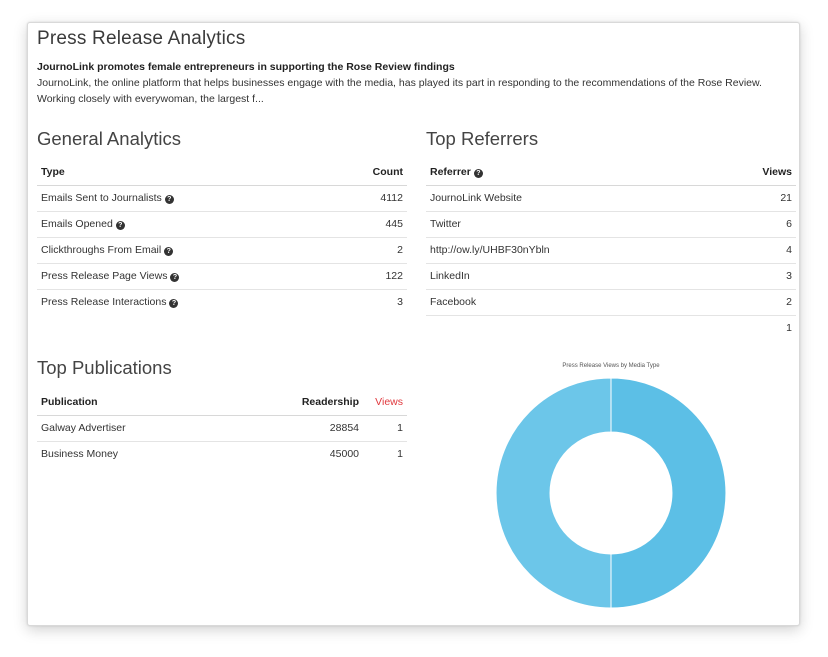 The image size is (828, 657). Describe the element at coordinates (569, 276) in the screenshot. I see `referrer-name: LinkedIn` at that location.